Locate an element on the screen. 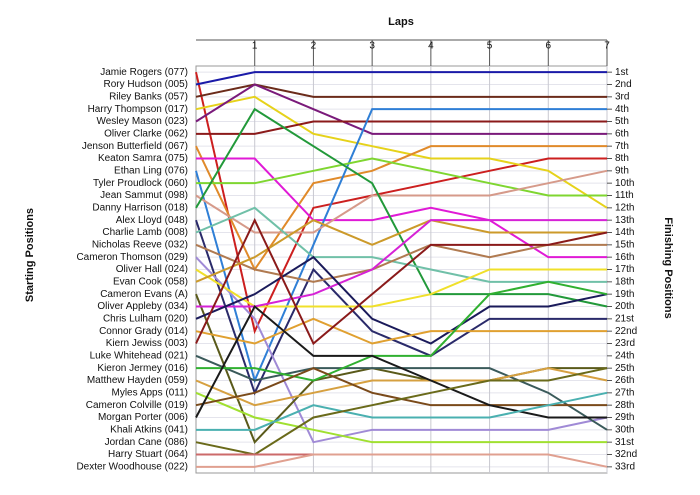  finishing-position-label: 3rd is located at coordinates (622, 96).